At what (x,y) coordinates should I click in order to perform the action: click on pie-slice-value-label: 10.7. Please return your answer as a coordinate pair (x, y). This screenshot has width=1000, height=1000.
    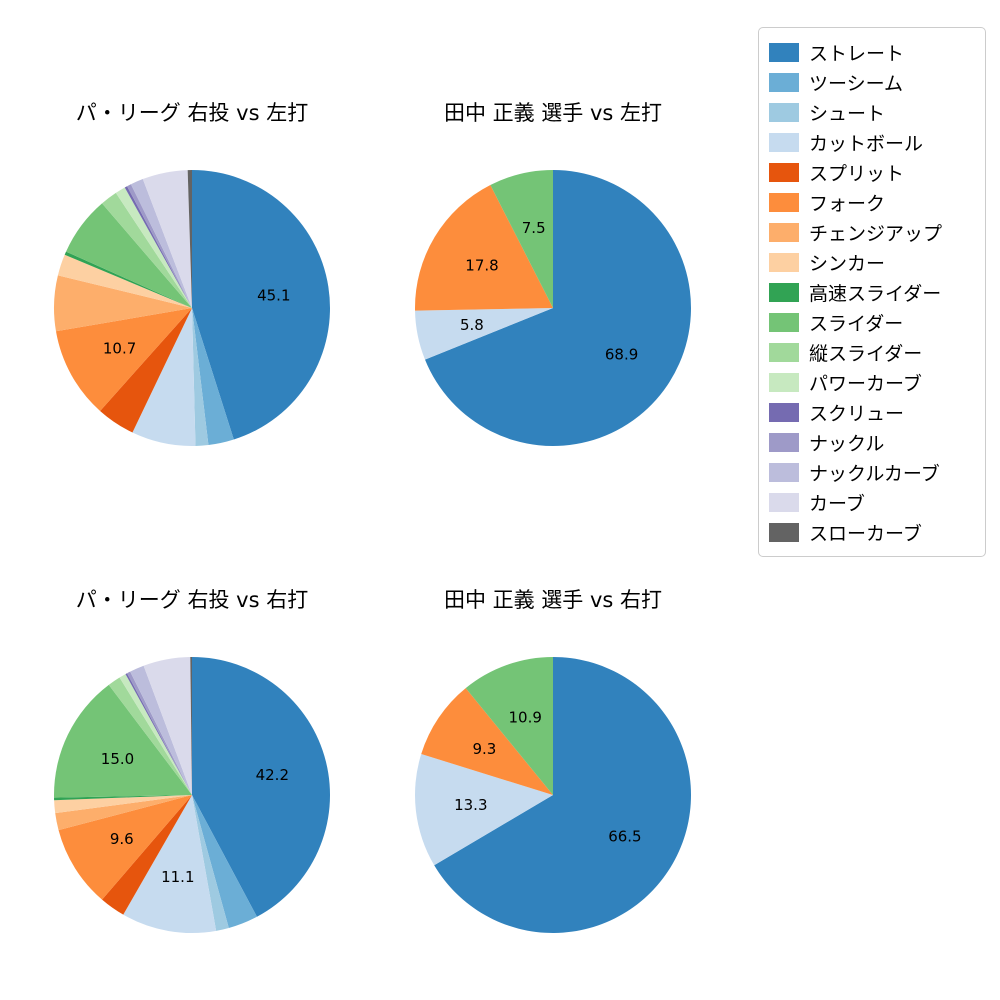
    Looking at the image, I should click on (119, 348).